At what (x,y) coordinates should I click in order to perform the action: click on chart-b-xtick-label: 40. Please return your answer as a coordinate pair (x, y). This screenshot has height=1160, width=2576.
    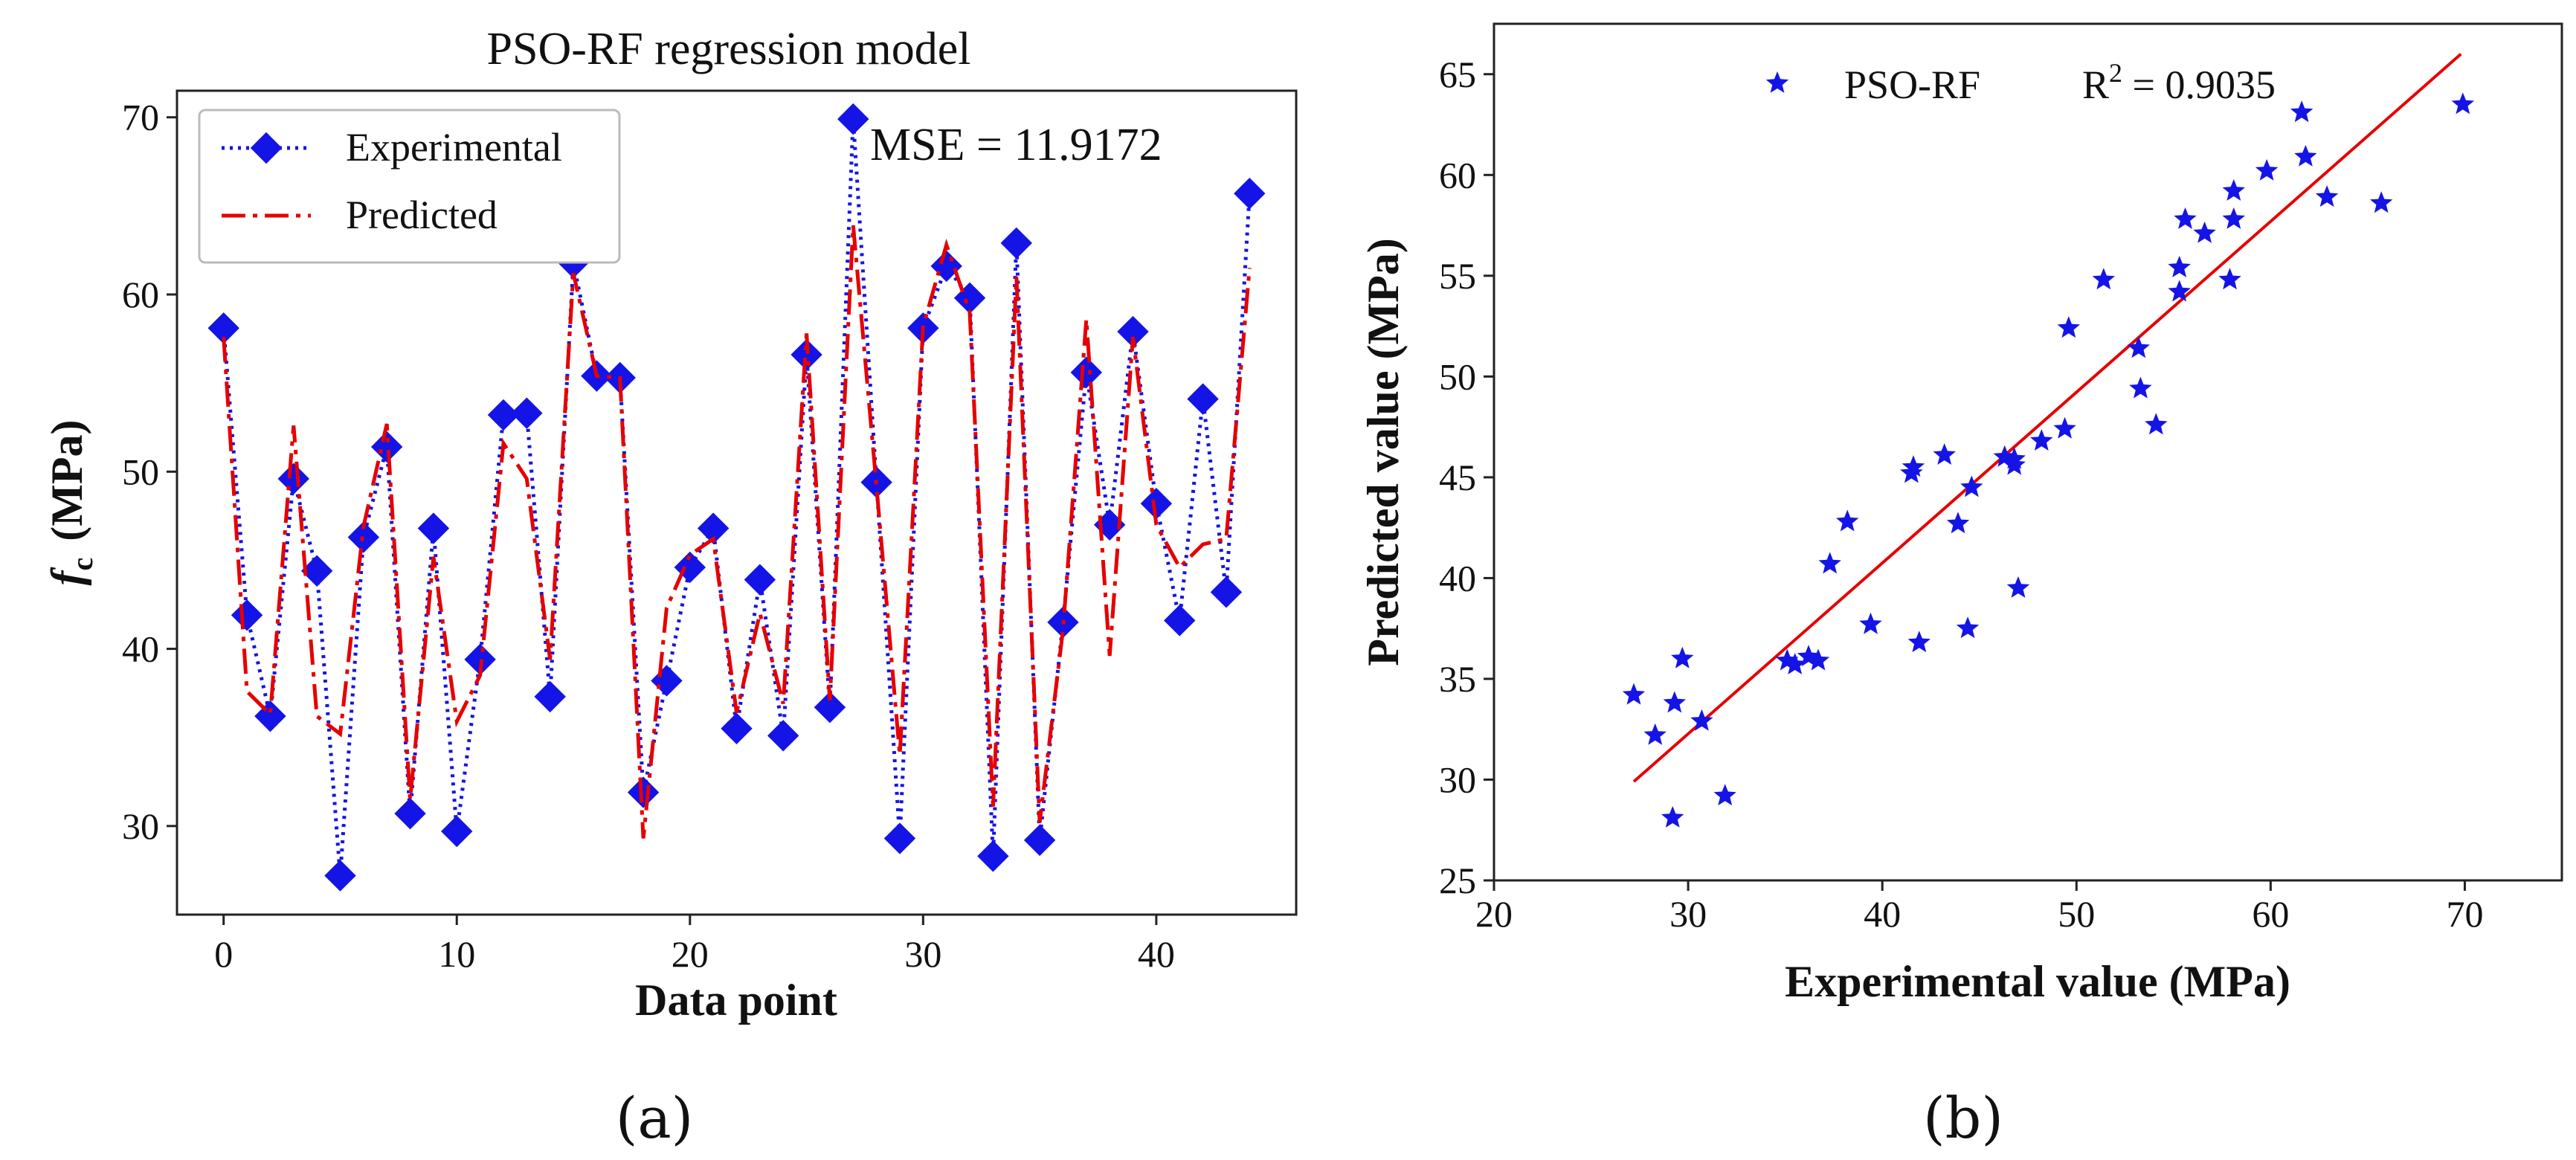
    Looking at the image, I should click on (1882, 914).